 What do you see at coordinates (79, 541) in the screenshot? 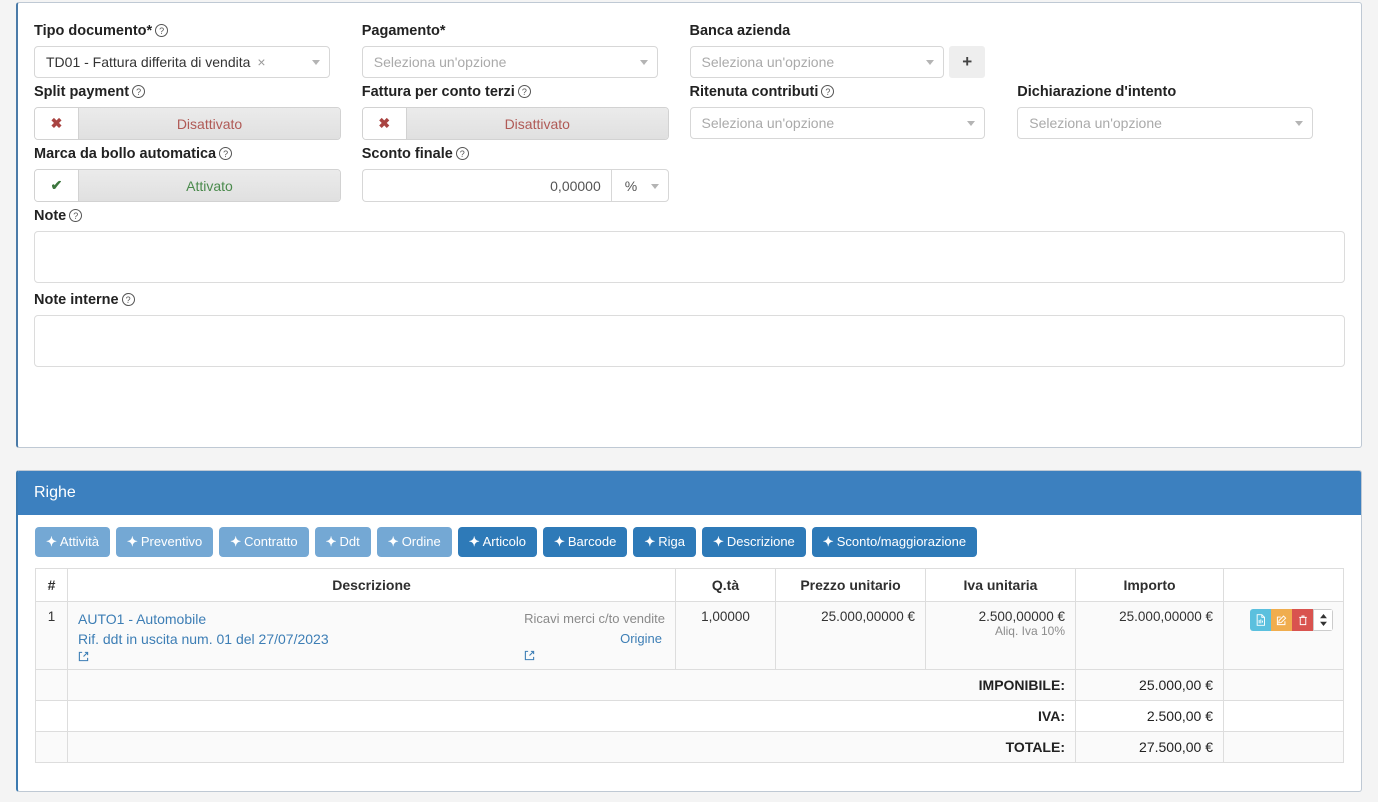
I see `button-label: Attività` at bounding box center [79, 541].